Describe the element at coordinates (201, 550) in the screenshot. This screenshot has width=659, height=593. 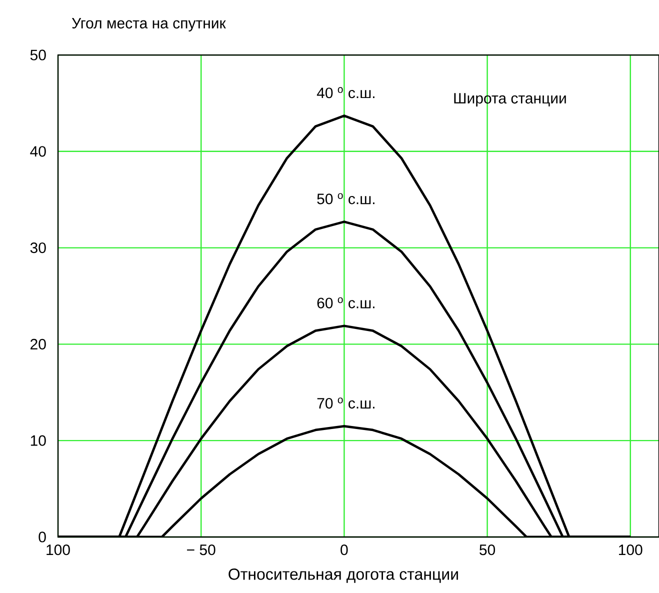
I see `x-tick-label: − 50` at that location.